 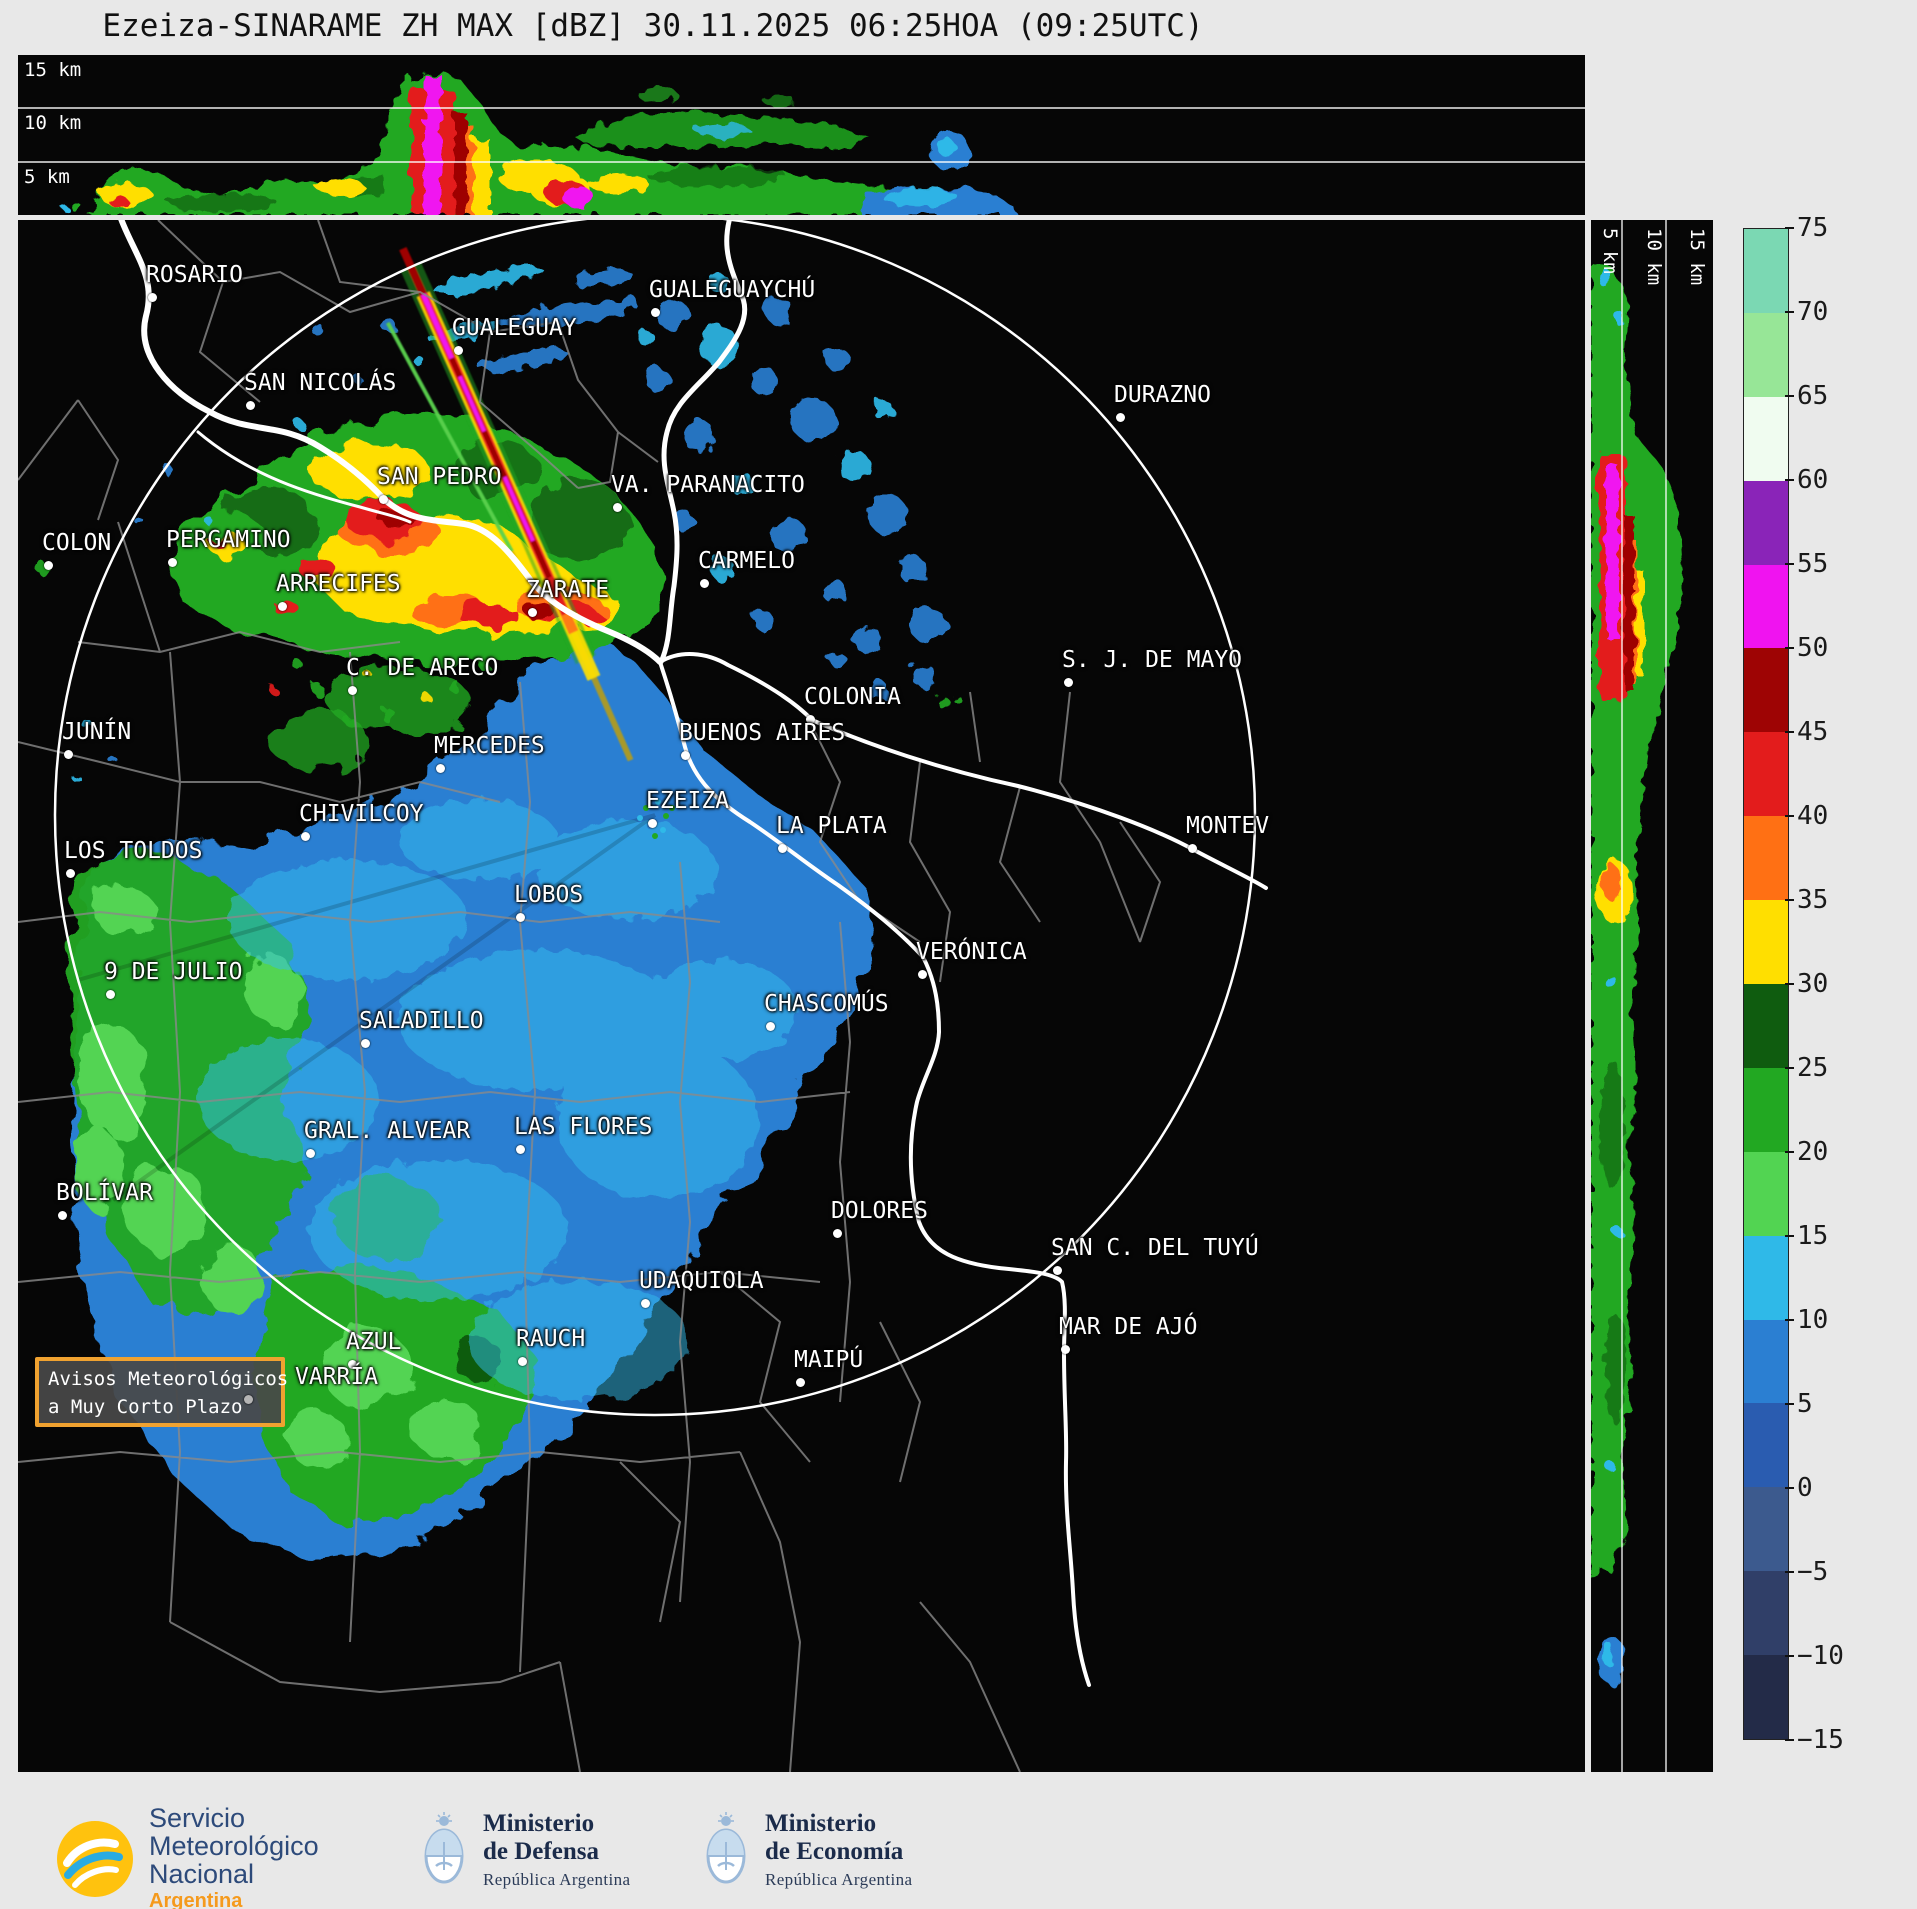 I want to click on city-label: CHIVILCOY, so click(x=361, y=814).